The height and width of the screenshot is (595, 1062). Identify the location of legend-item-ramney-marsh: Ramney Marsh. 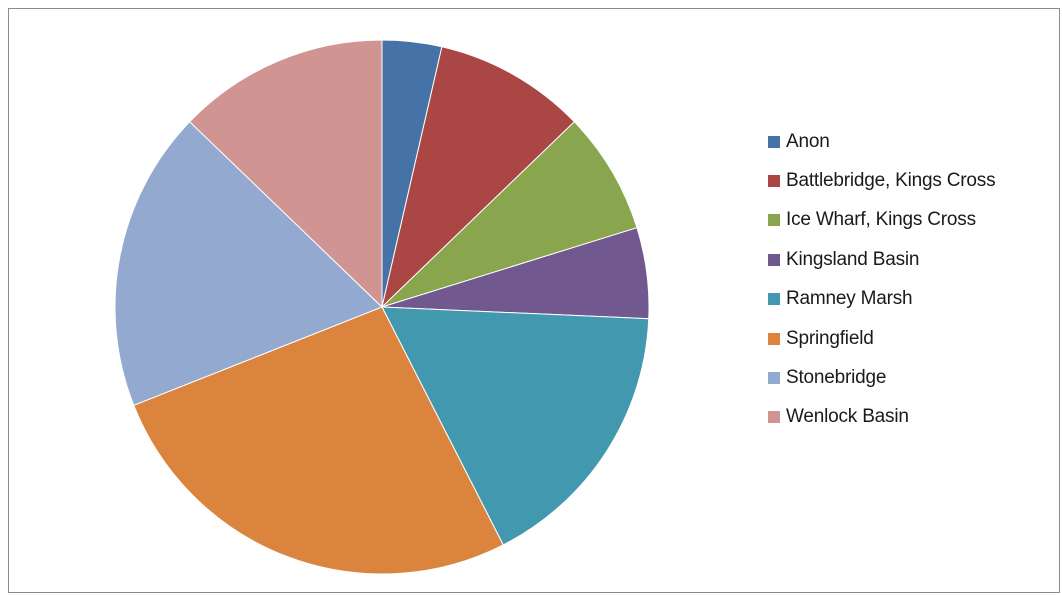
(881, 299).